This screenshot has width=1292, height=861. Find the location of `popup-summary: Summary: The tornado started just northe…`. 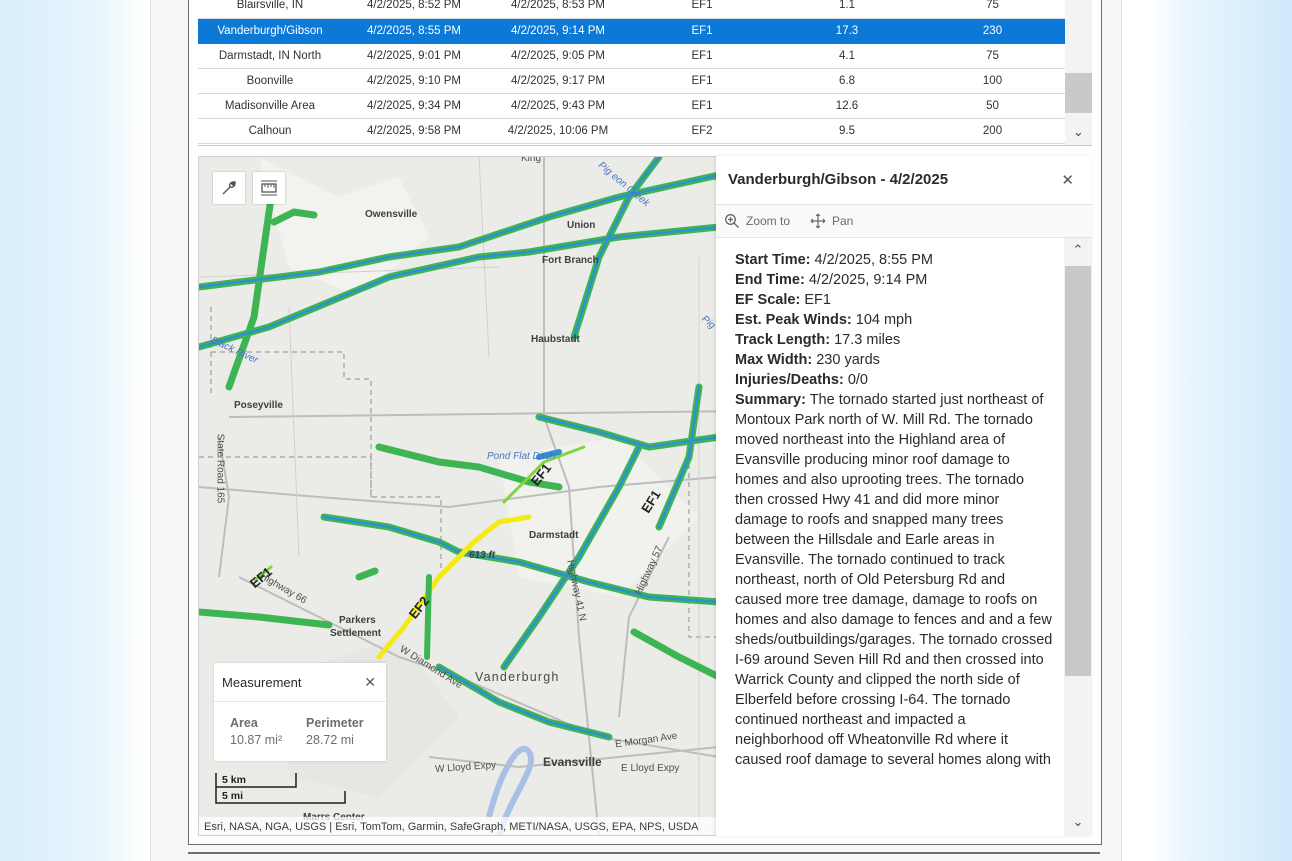

popup-summary: Summary: The tornado started just northe… is located at coordinates (895, 580).